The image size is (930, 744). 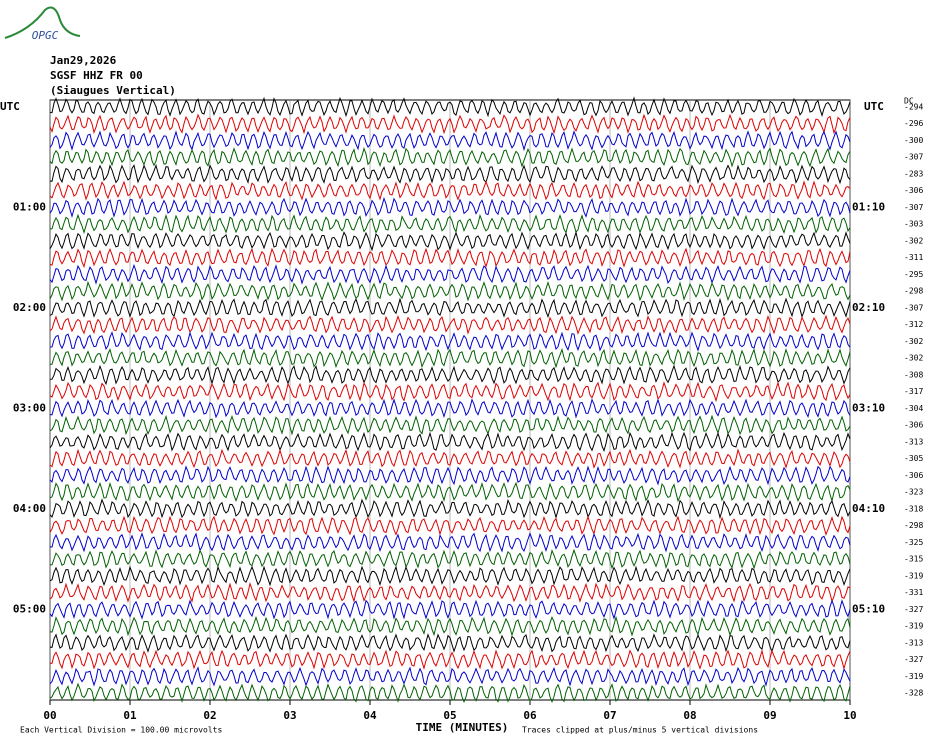 I want to click on title-line: SGSF HHZ FR 00, so click(x=96, y=75).